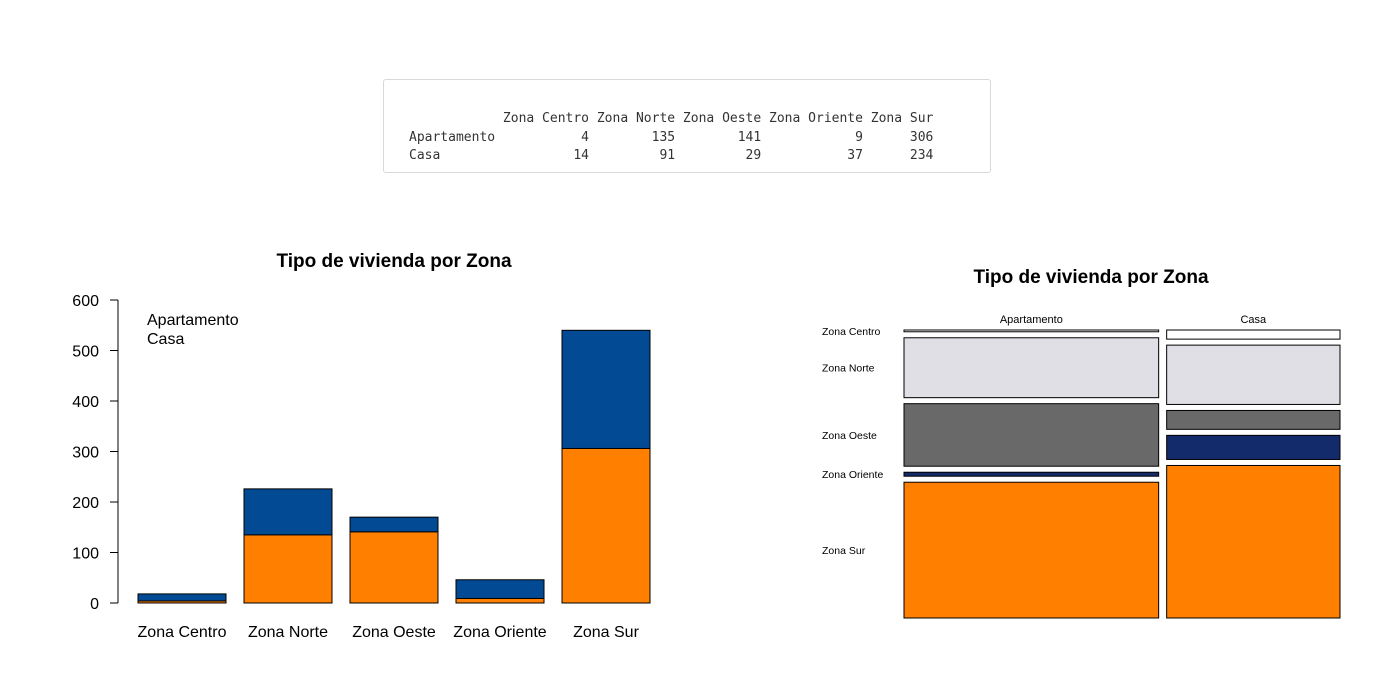 Image resolution: width=1400 pixels, height=700 pixels. What do you see at coordinates (85, 402) in the screenshot?
I see `y-tick-label: 400` at bounding box center [85, 402].